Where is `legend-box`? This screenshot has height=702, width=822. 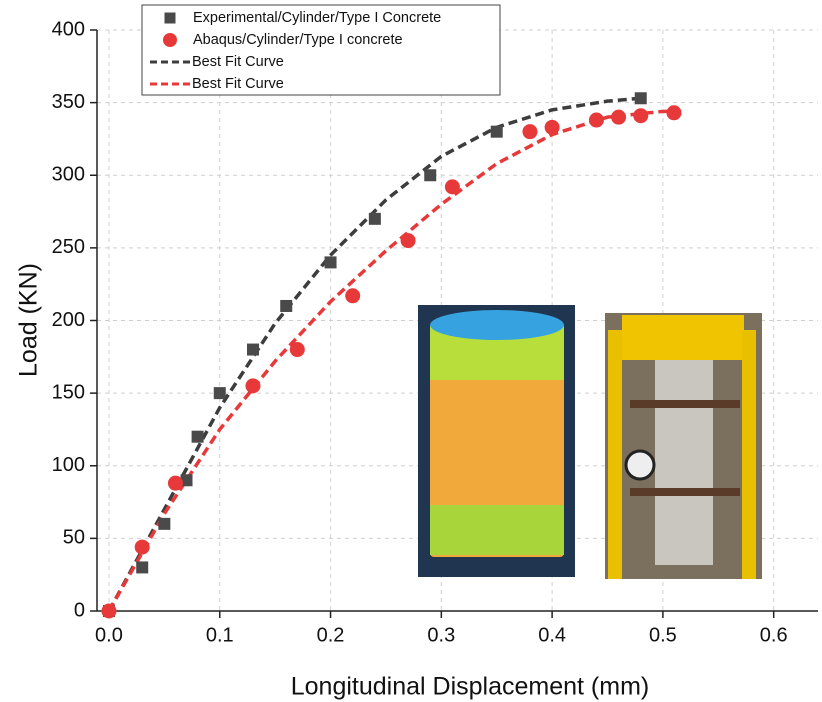
legend-box is located at coordinates (321, 50).